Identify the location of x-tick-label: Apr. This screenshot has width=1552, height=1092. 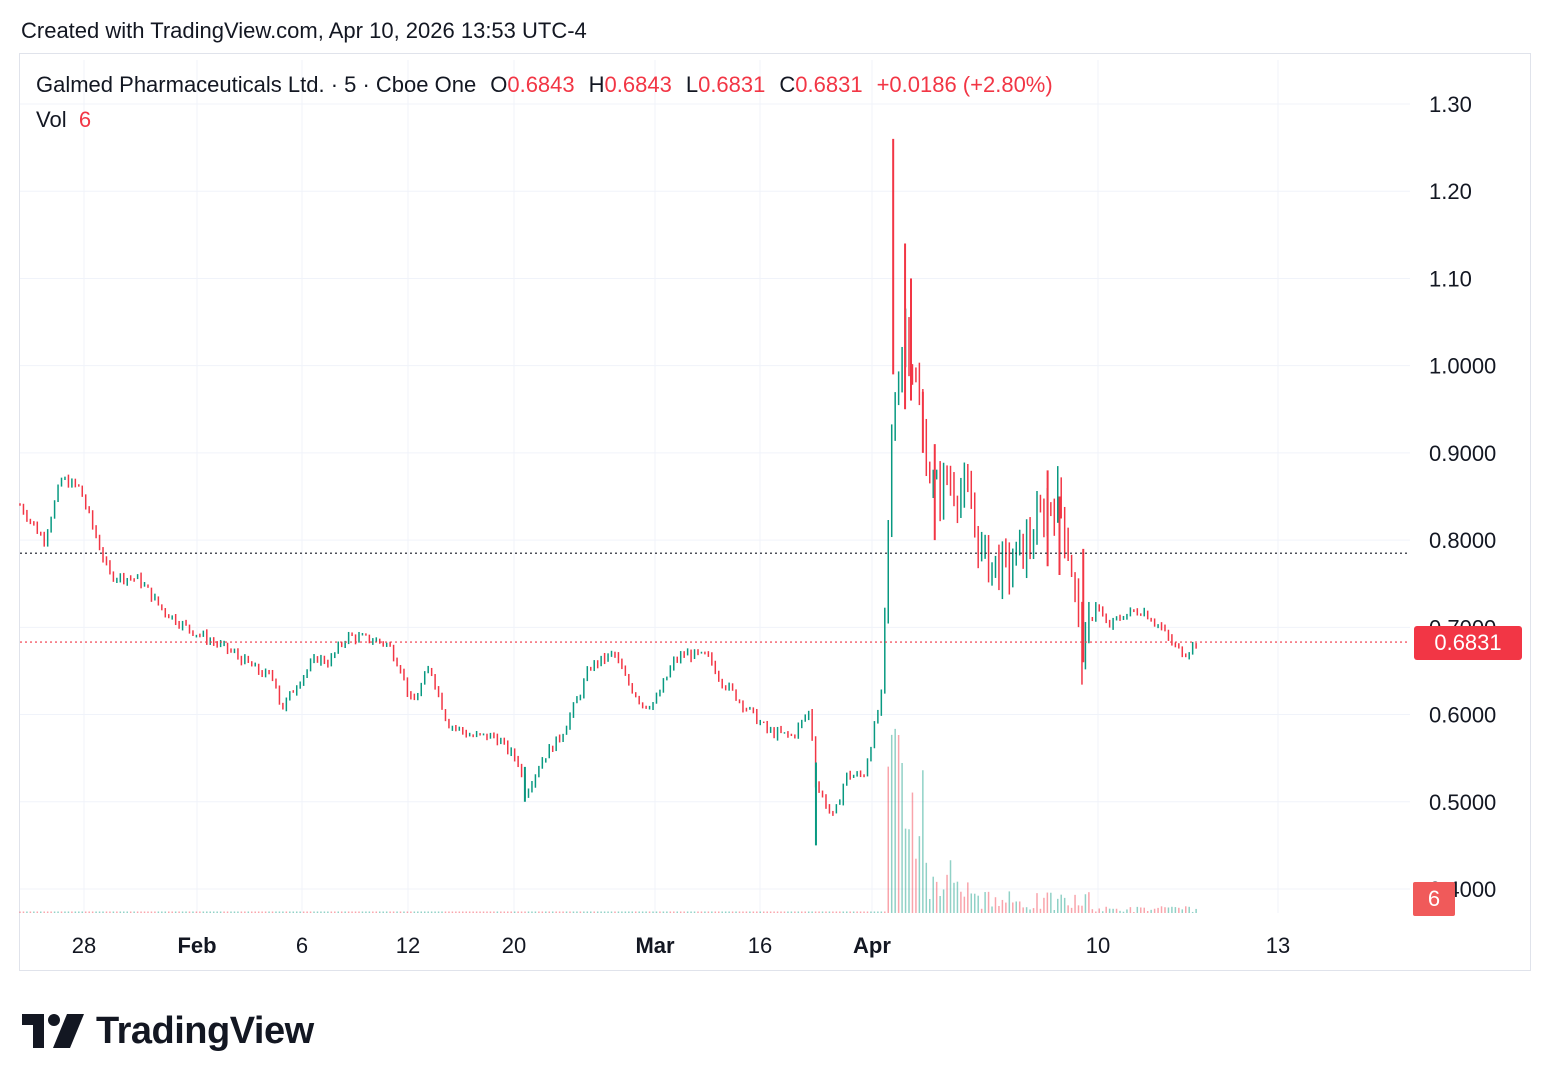
(872, 945).